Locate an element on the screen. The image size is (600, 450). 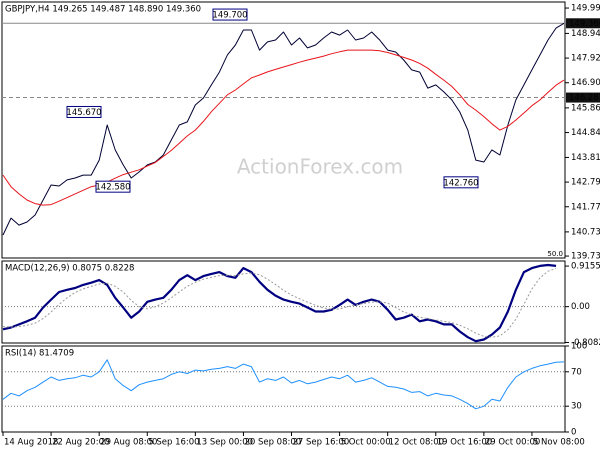
annotation-label: 142.580 is located at coordinates (112, 188).